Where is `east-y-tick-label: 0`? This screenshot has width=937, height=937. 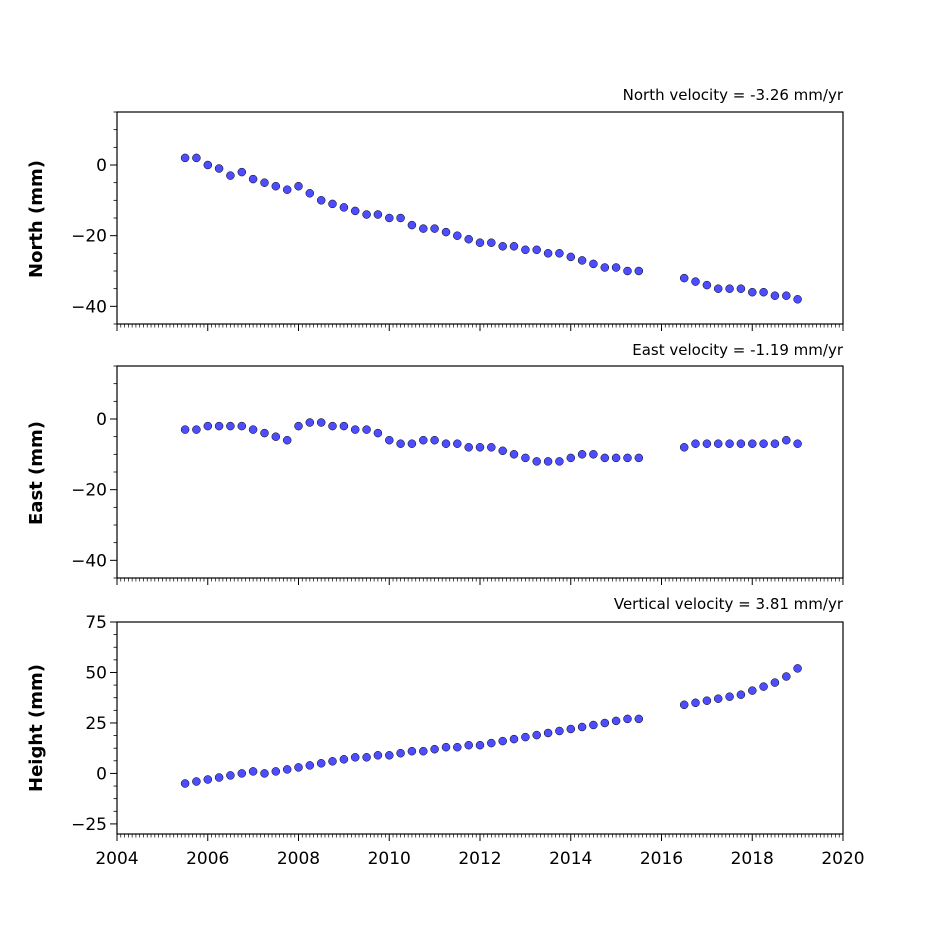
east-y-tick-label: 0 is located at coordinates (101, 420).